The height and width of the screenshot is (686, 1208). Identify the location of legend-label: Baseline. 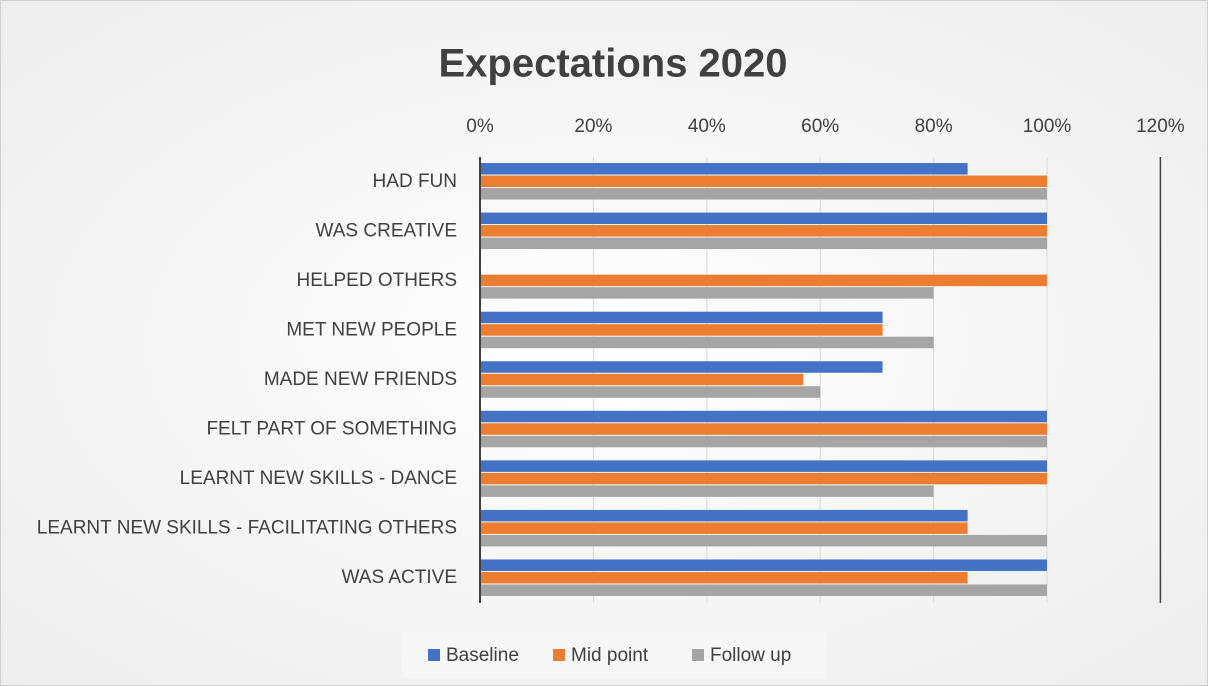
(482, 655).